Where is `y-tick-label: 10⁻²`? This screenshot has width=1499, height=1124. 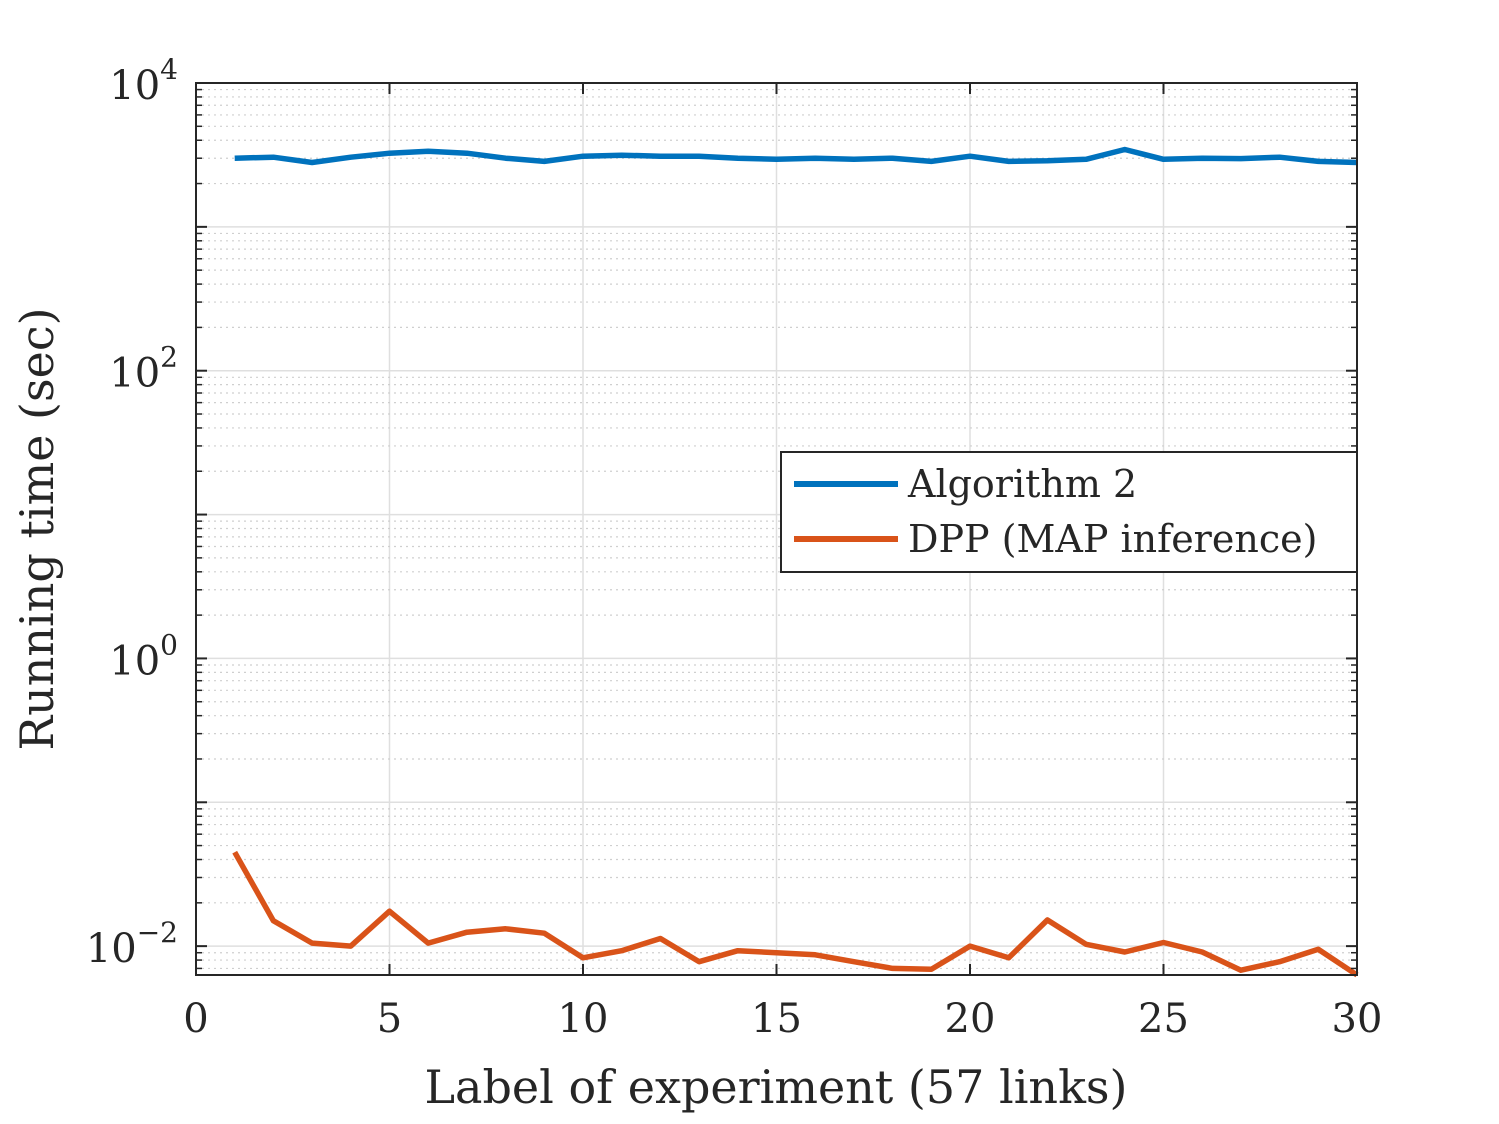
y-tick-label: 10⁻² is located at coordinates (132, 944).